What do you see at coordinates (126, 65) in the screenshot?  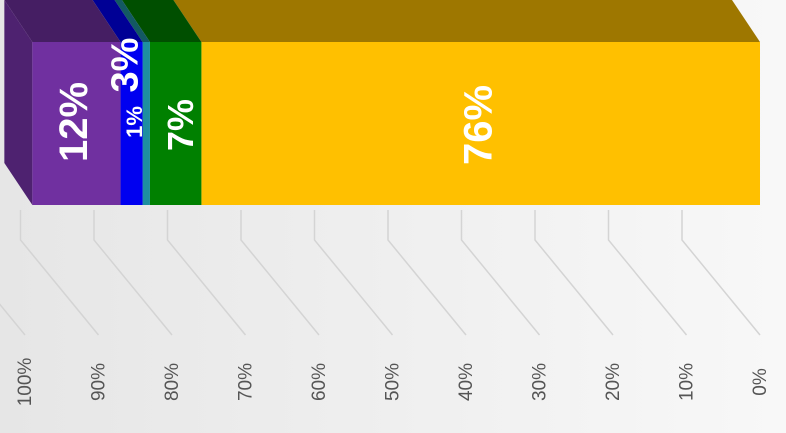 I see `value-label: 3%` at bounding box center [126, 65].